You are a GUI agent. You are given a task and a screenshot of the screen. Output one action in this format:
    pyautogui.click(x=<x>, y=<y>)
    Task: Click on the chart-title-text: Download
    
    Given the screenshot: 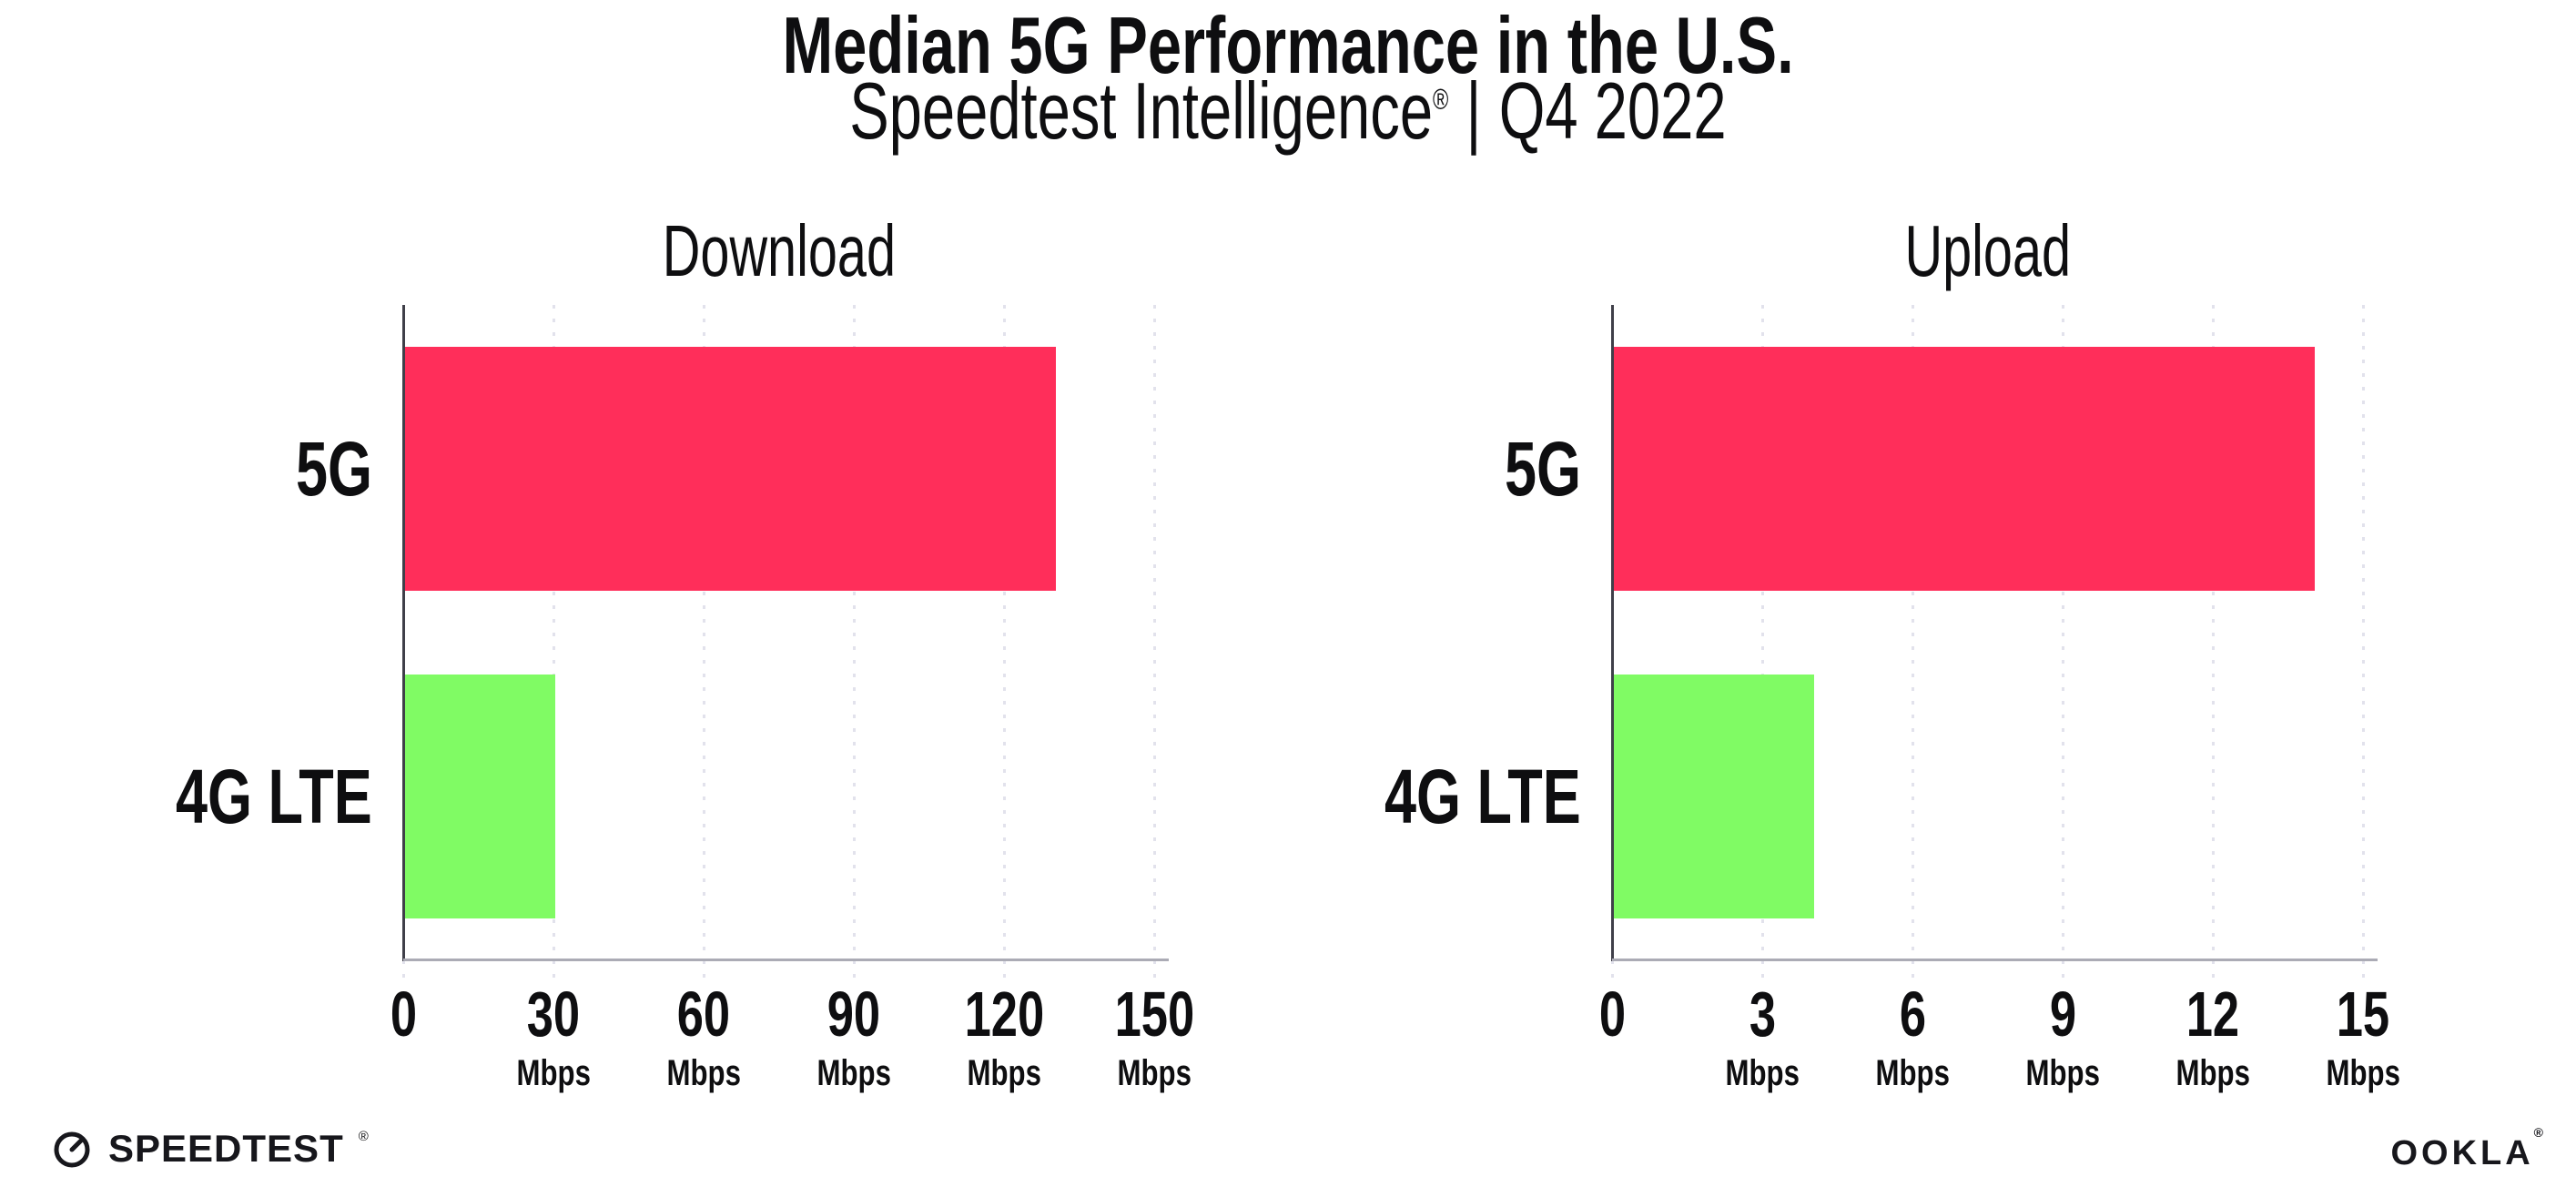 What is the action you would take?
    pyautogui.click(x=779, y=250)
    